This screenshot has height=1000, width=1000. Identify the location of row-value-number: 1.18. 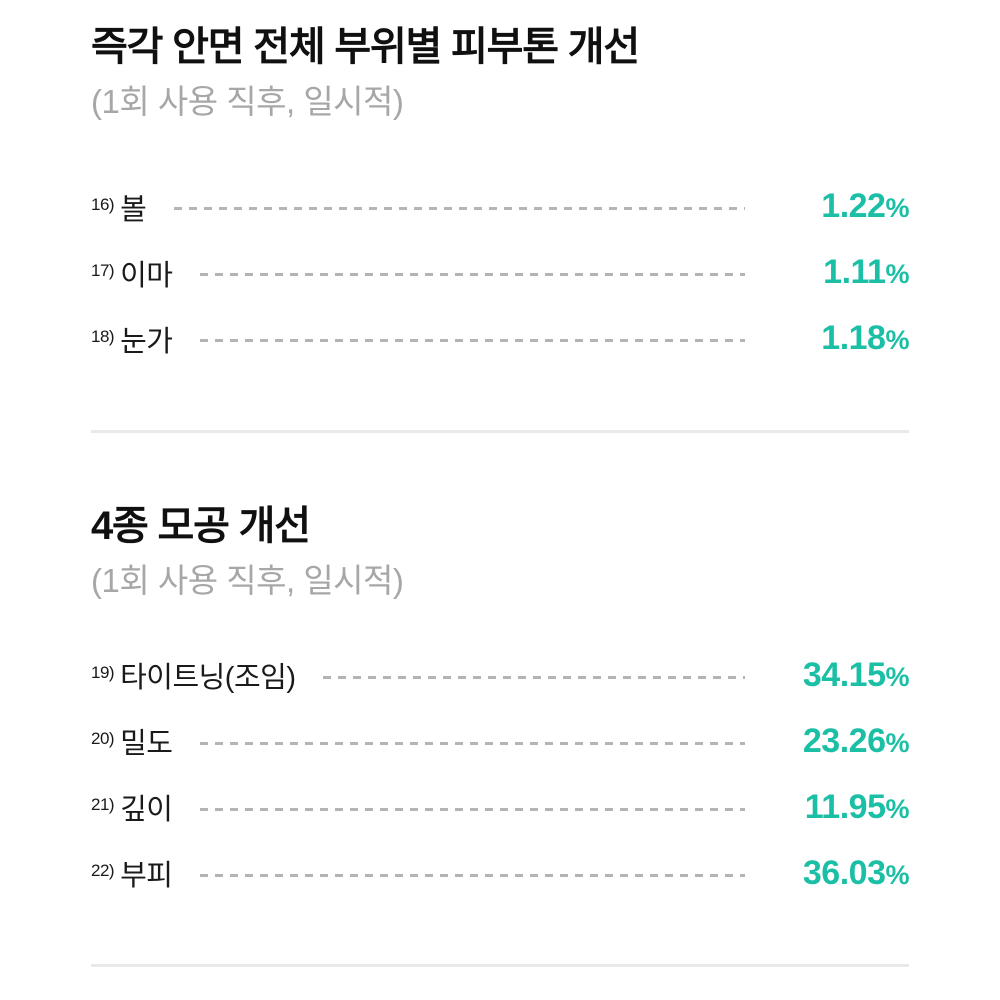
(853, 338).